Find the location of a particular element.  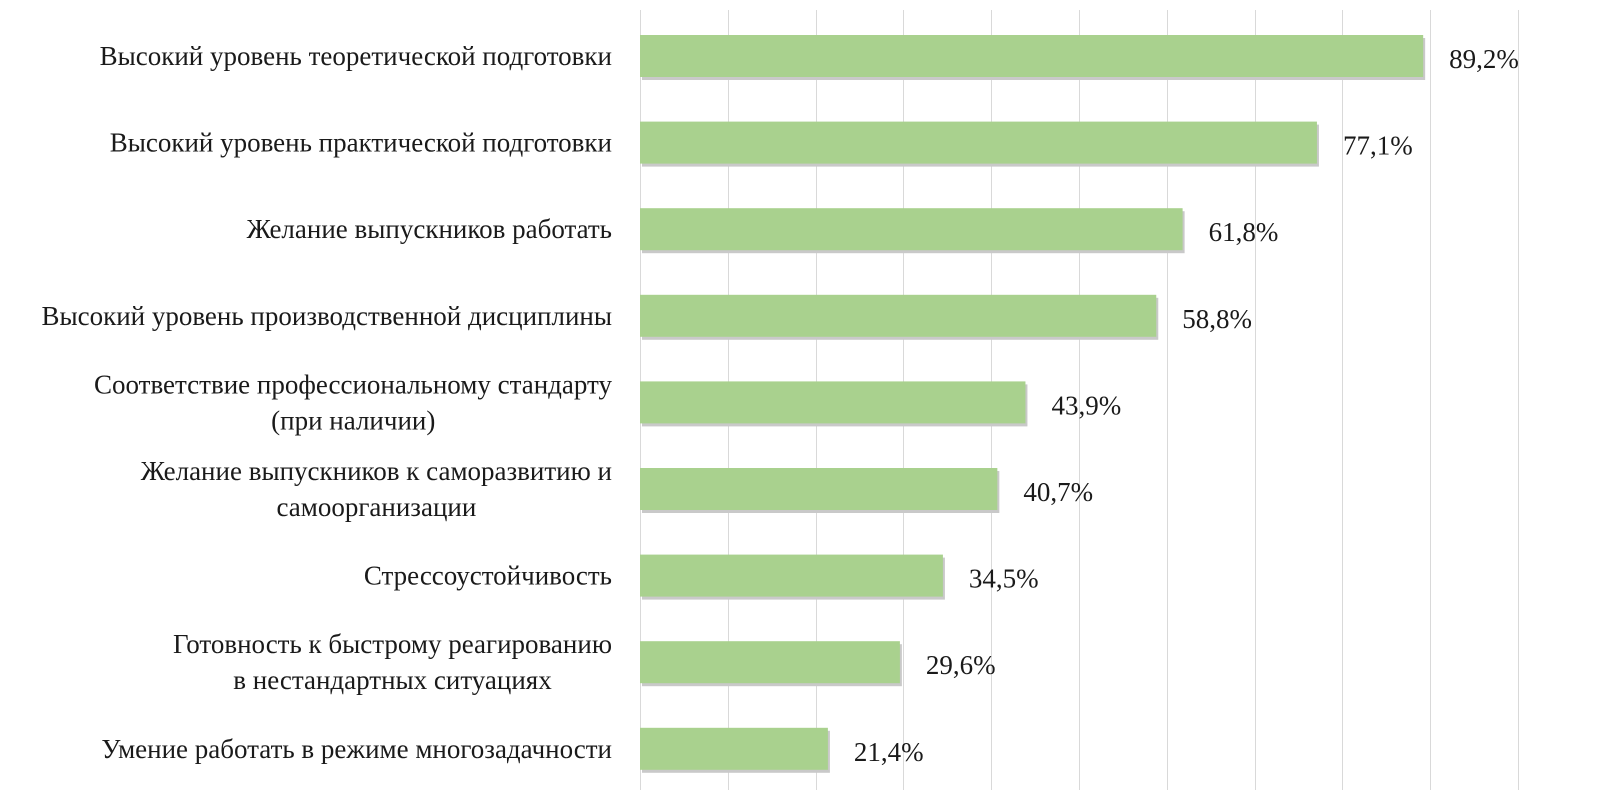

data-label: 58,8% is located at coordinates (1217, 319).